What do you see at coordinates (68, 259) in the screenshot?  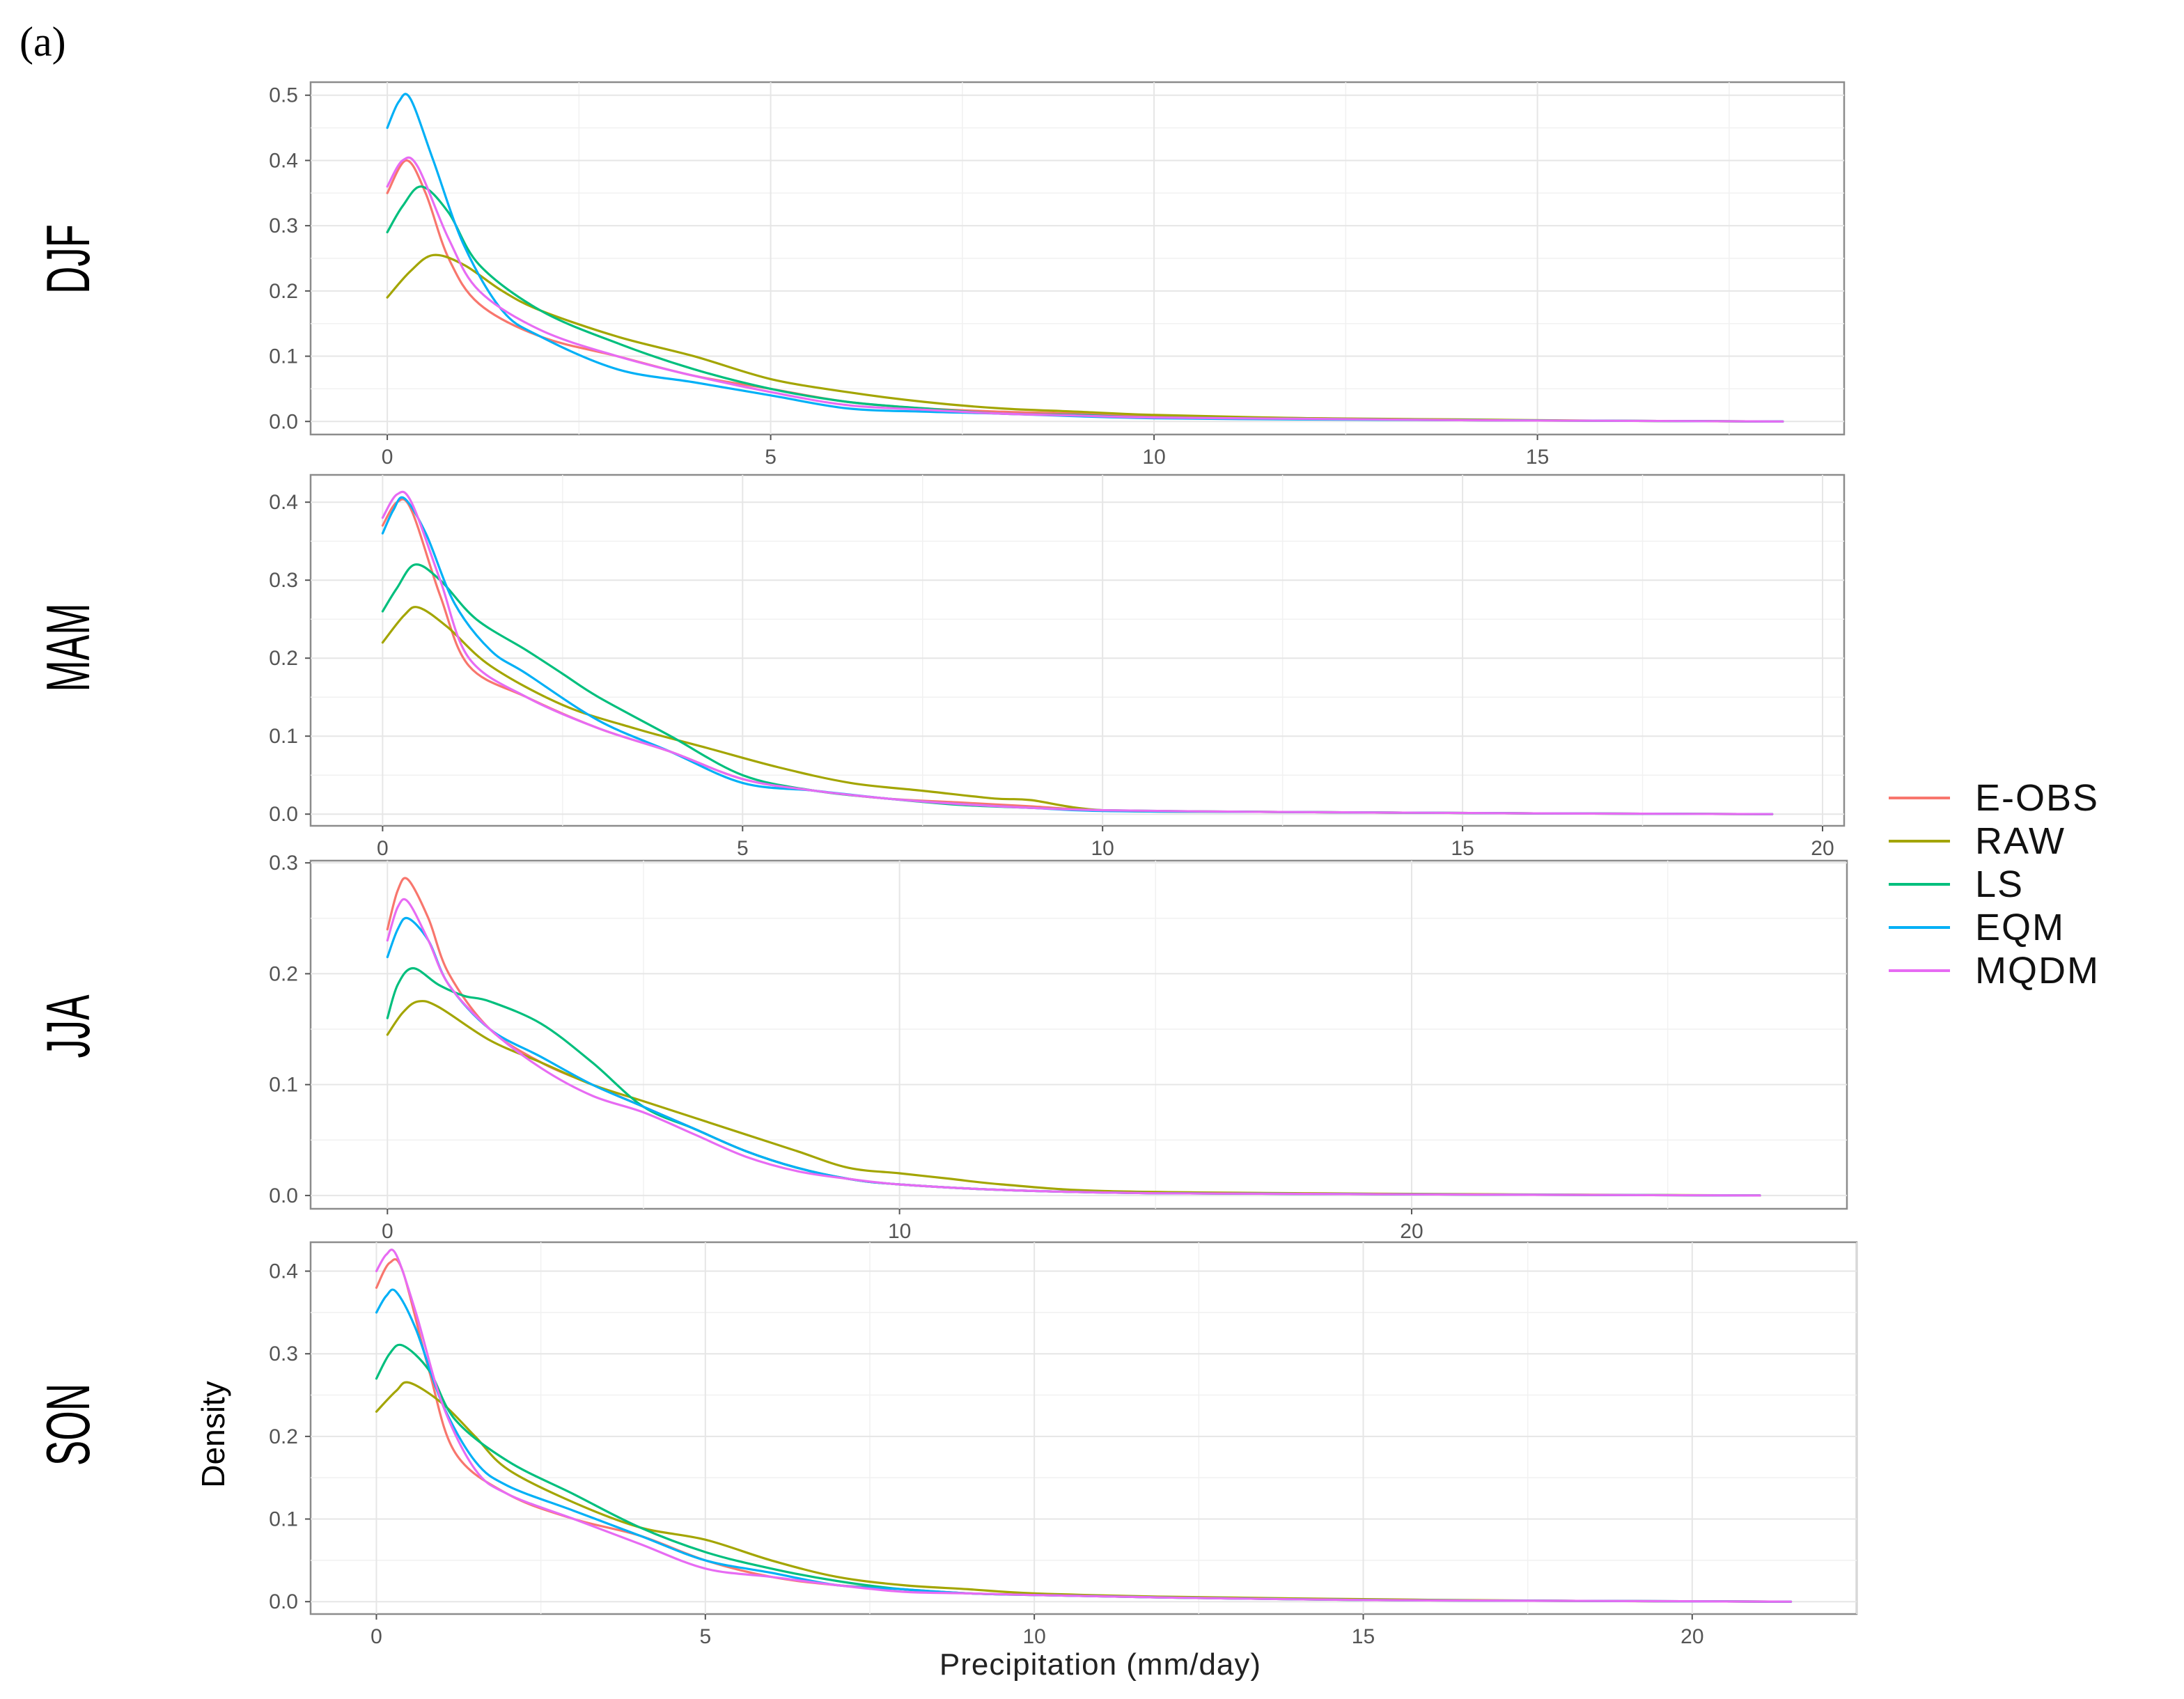 I see `season-label: DJF` at bounding box center [68, 259].